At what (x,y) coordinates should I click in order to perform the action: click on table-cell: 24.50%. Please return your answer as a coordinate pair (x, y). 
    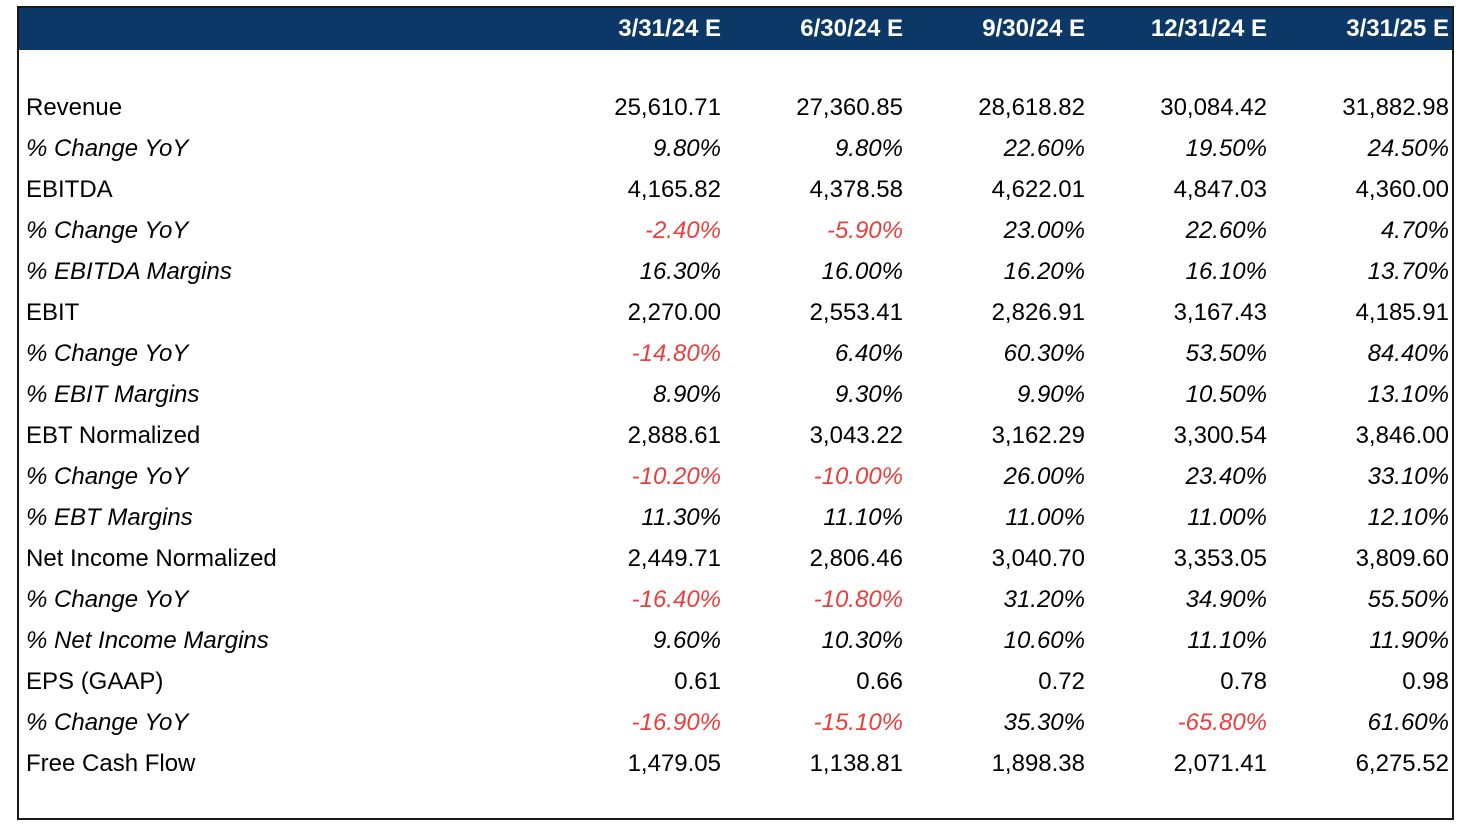
    Looking at the image, I should click on (1408, 148).